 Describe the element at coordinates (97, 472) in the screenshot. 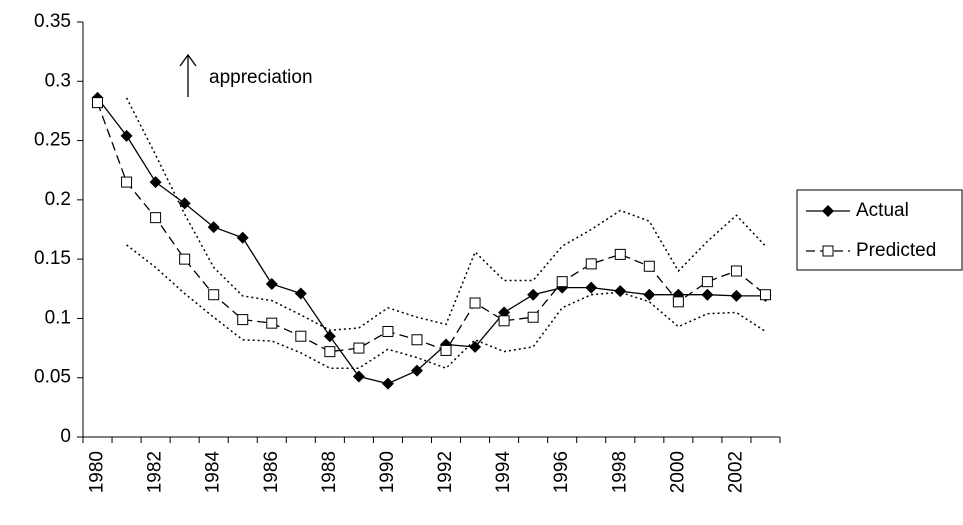

I see `x-tick-label: 1980` at that location.